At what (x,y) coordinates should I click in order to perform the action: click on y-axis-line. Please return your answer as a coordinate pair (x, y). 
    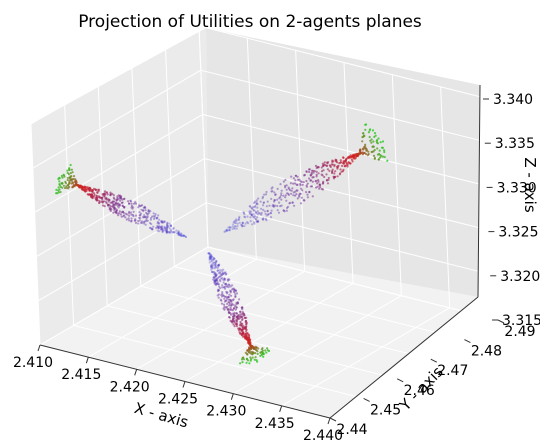
    Looking at the image, I should click on (404, 357).